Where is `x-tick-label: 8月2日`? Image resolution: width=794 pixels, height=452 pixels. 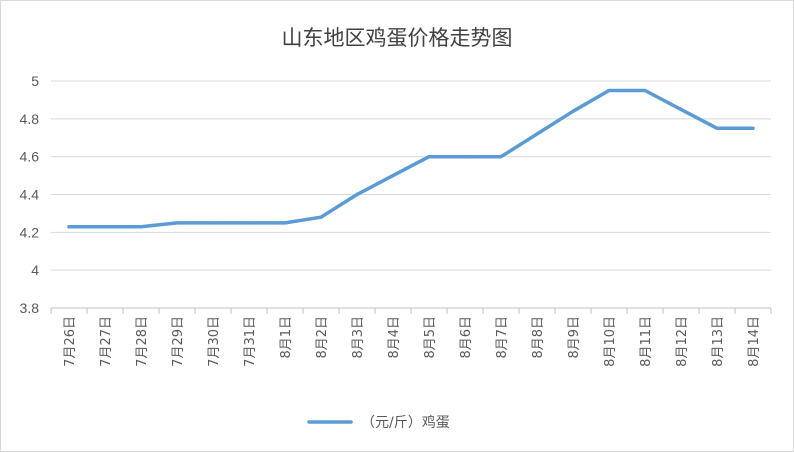
x-tick-label: 8月2日 is located at coordinates (322, 337).